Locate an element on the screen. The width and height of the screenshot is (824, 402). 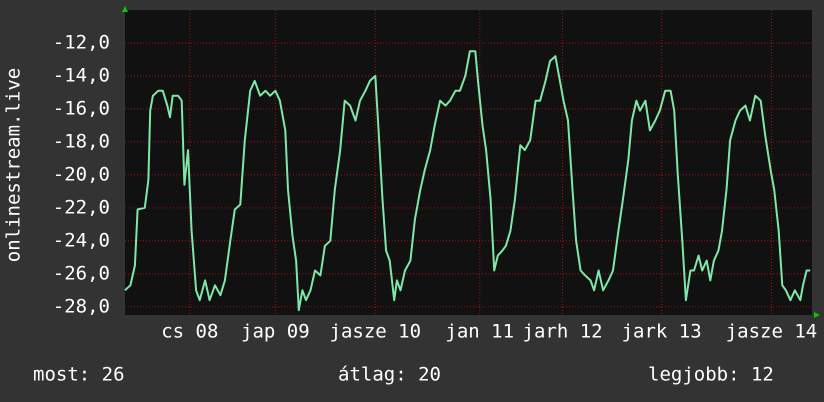
x-tick-label: cs 08 is located at coordinates (189, 332).